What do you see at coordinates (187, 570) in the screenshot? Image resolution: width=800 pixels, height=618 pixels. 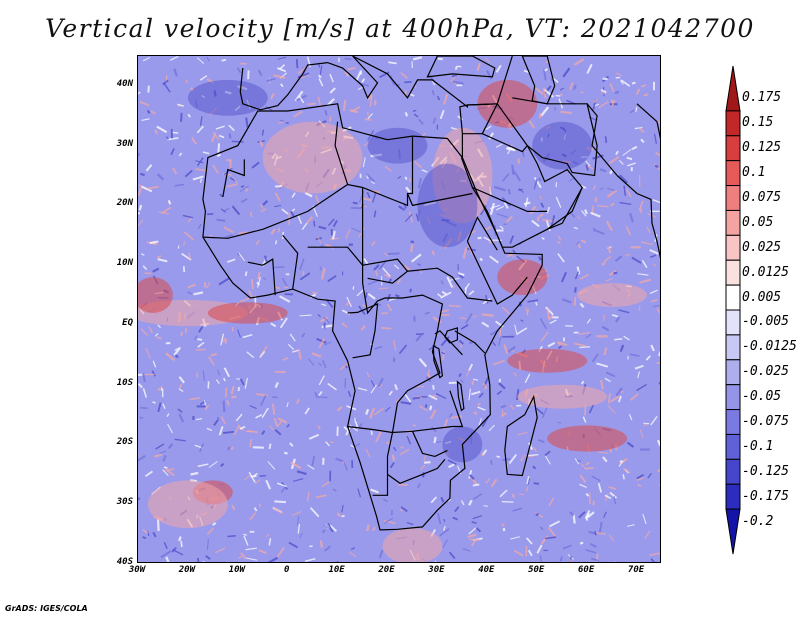 I see `lon-tick-label: 20W` at bounding box center [187, 570].